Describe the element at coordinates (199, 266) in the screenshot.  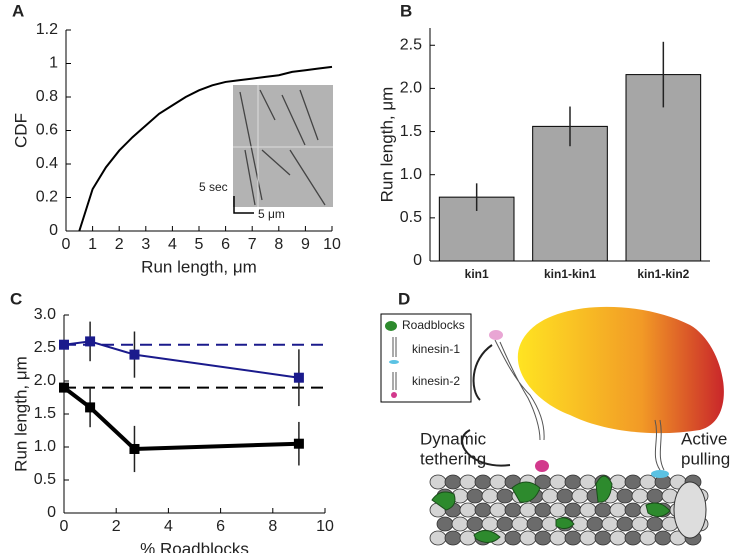
I see `x-axis-label: Run length, μm` at that location.